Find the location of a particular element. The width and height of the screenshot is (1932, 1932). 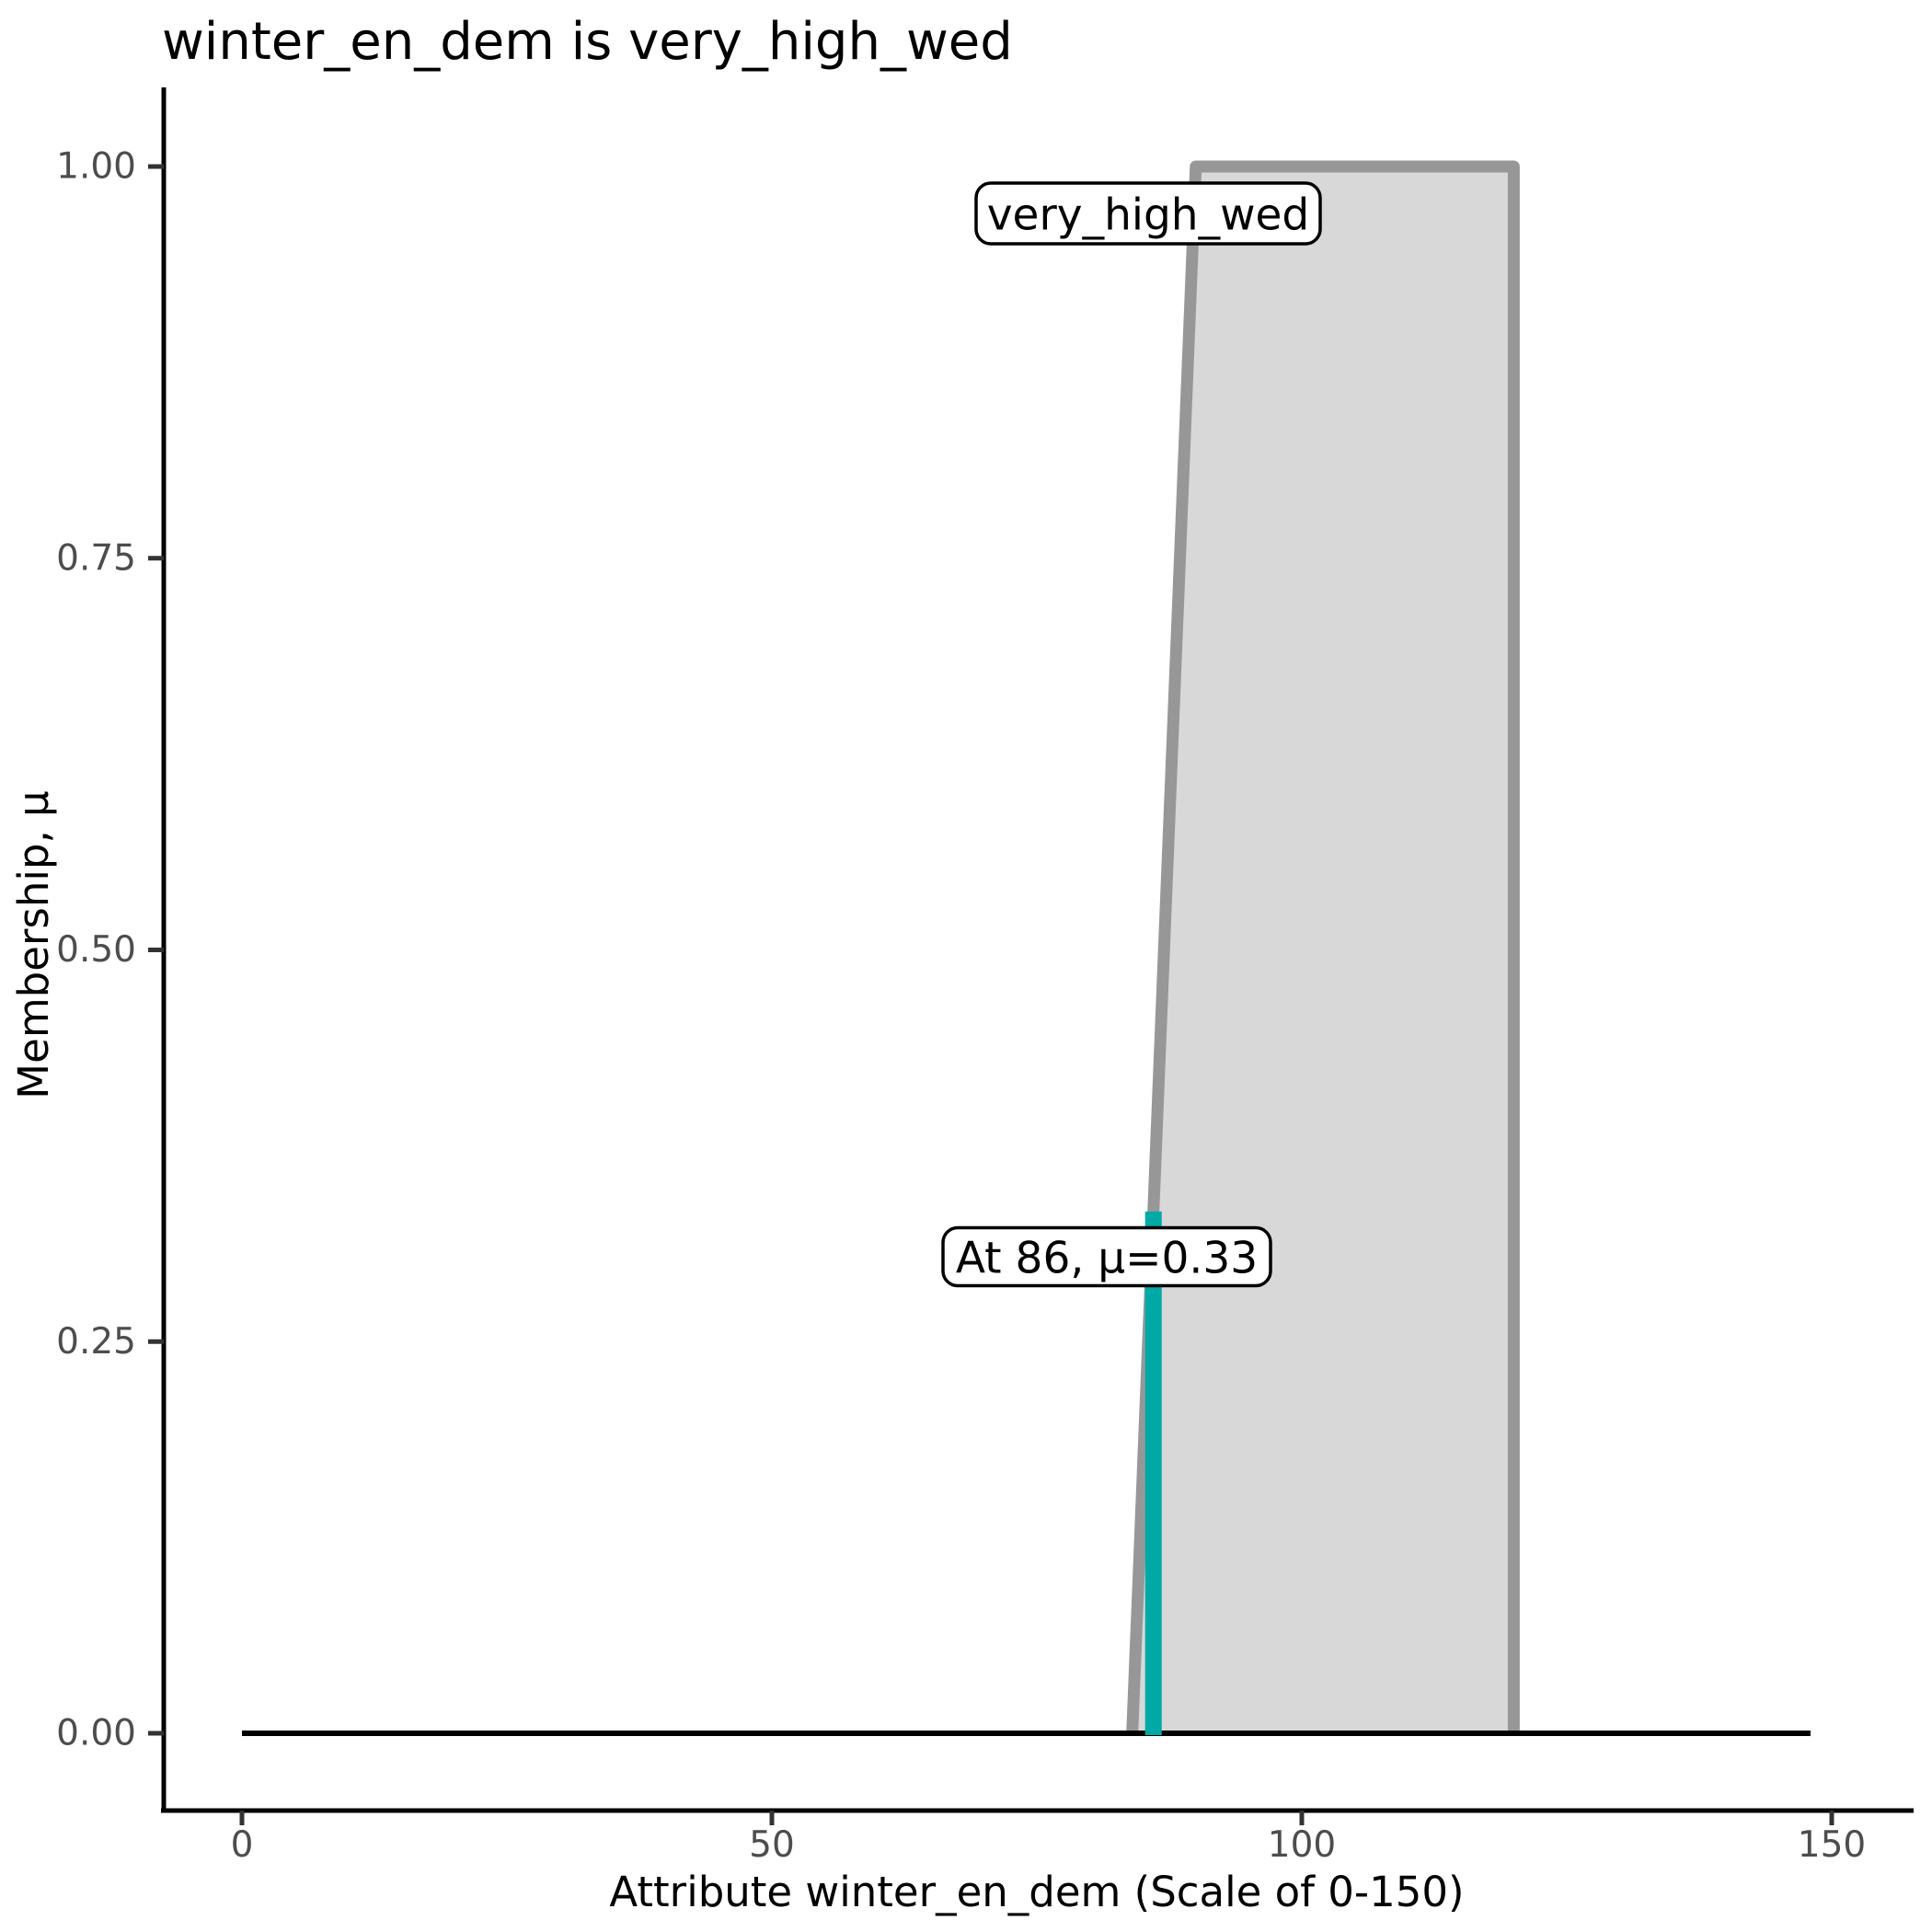

x-tick-label: 50 is located at coordinates (772, 1845).